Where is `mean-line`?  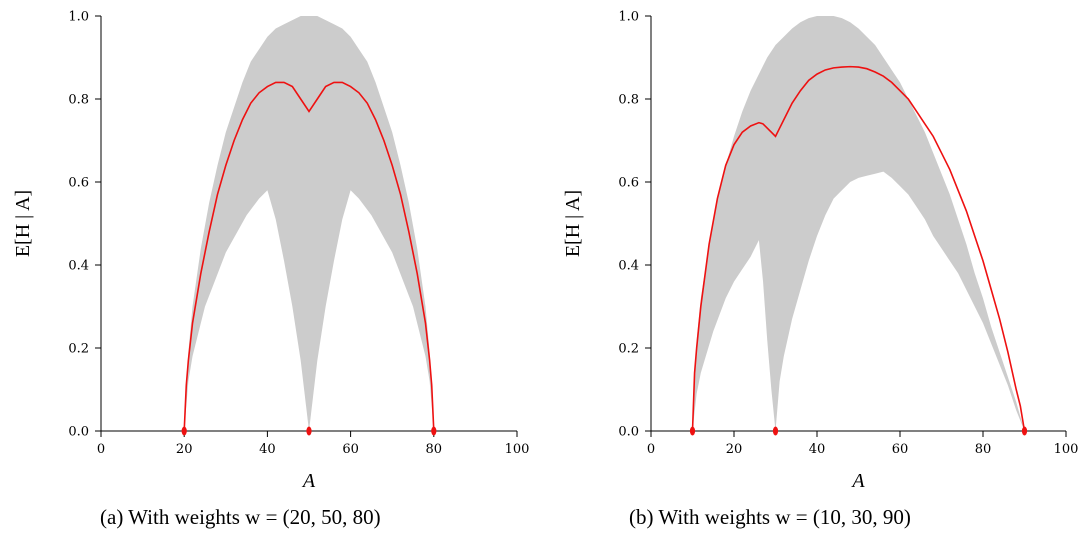 mean-line is located at coordinates (309, 256).